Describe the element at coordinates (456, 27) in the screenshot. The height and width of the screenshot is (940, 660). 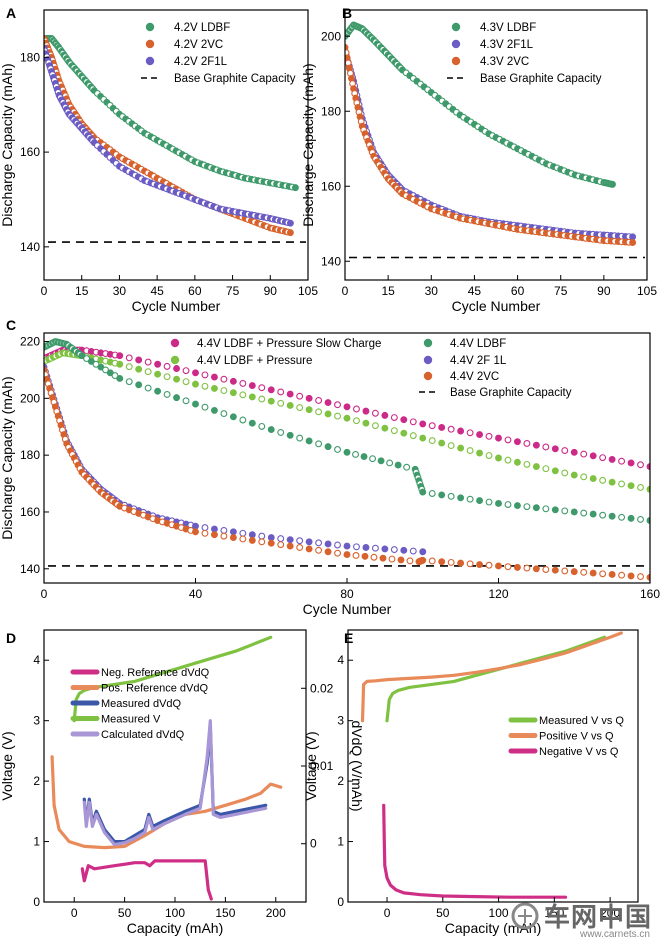
I see `legend-marker` at that location.